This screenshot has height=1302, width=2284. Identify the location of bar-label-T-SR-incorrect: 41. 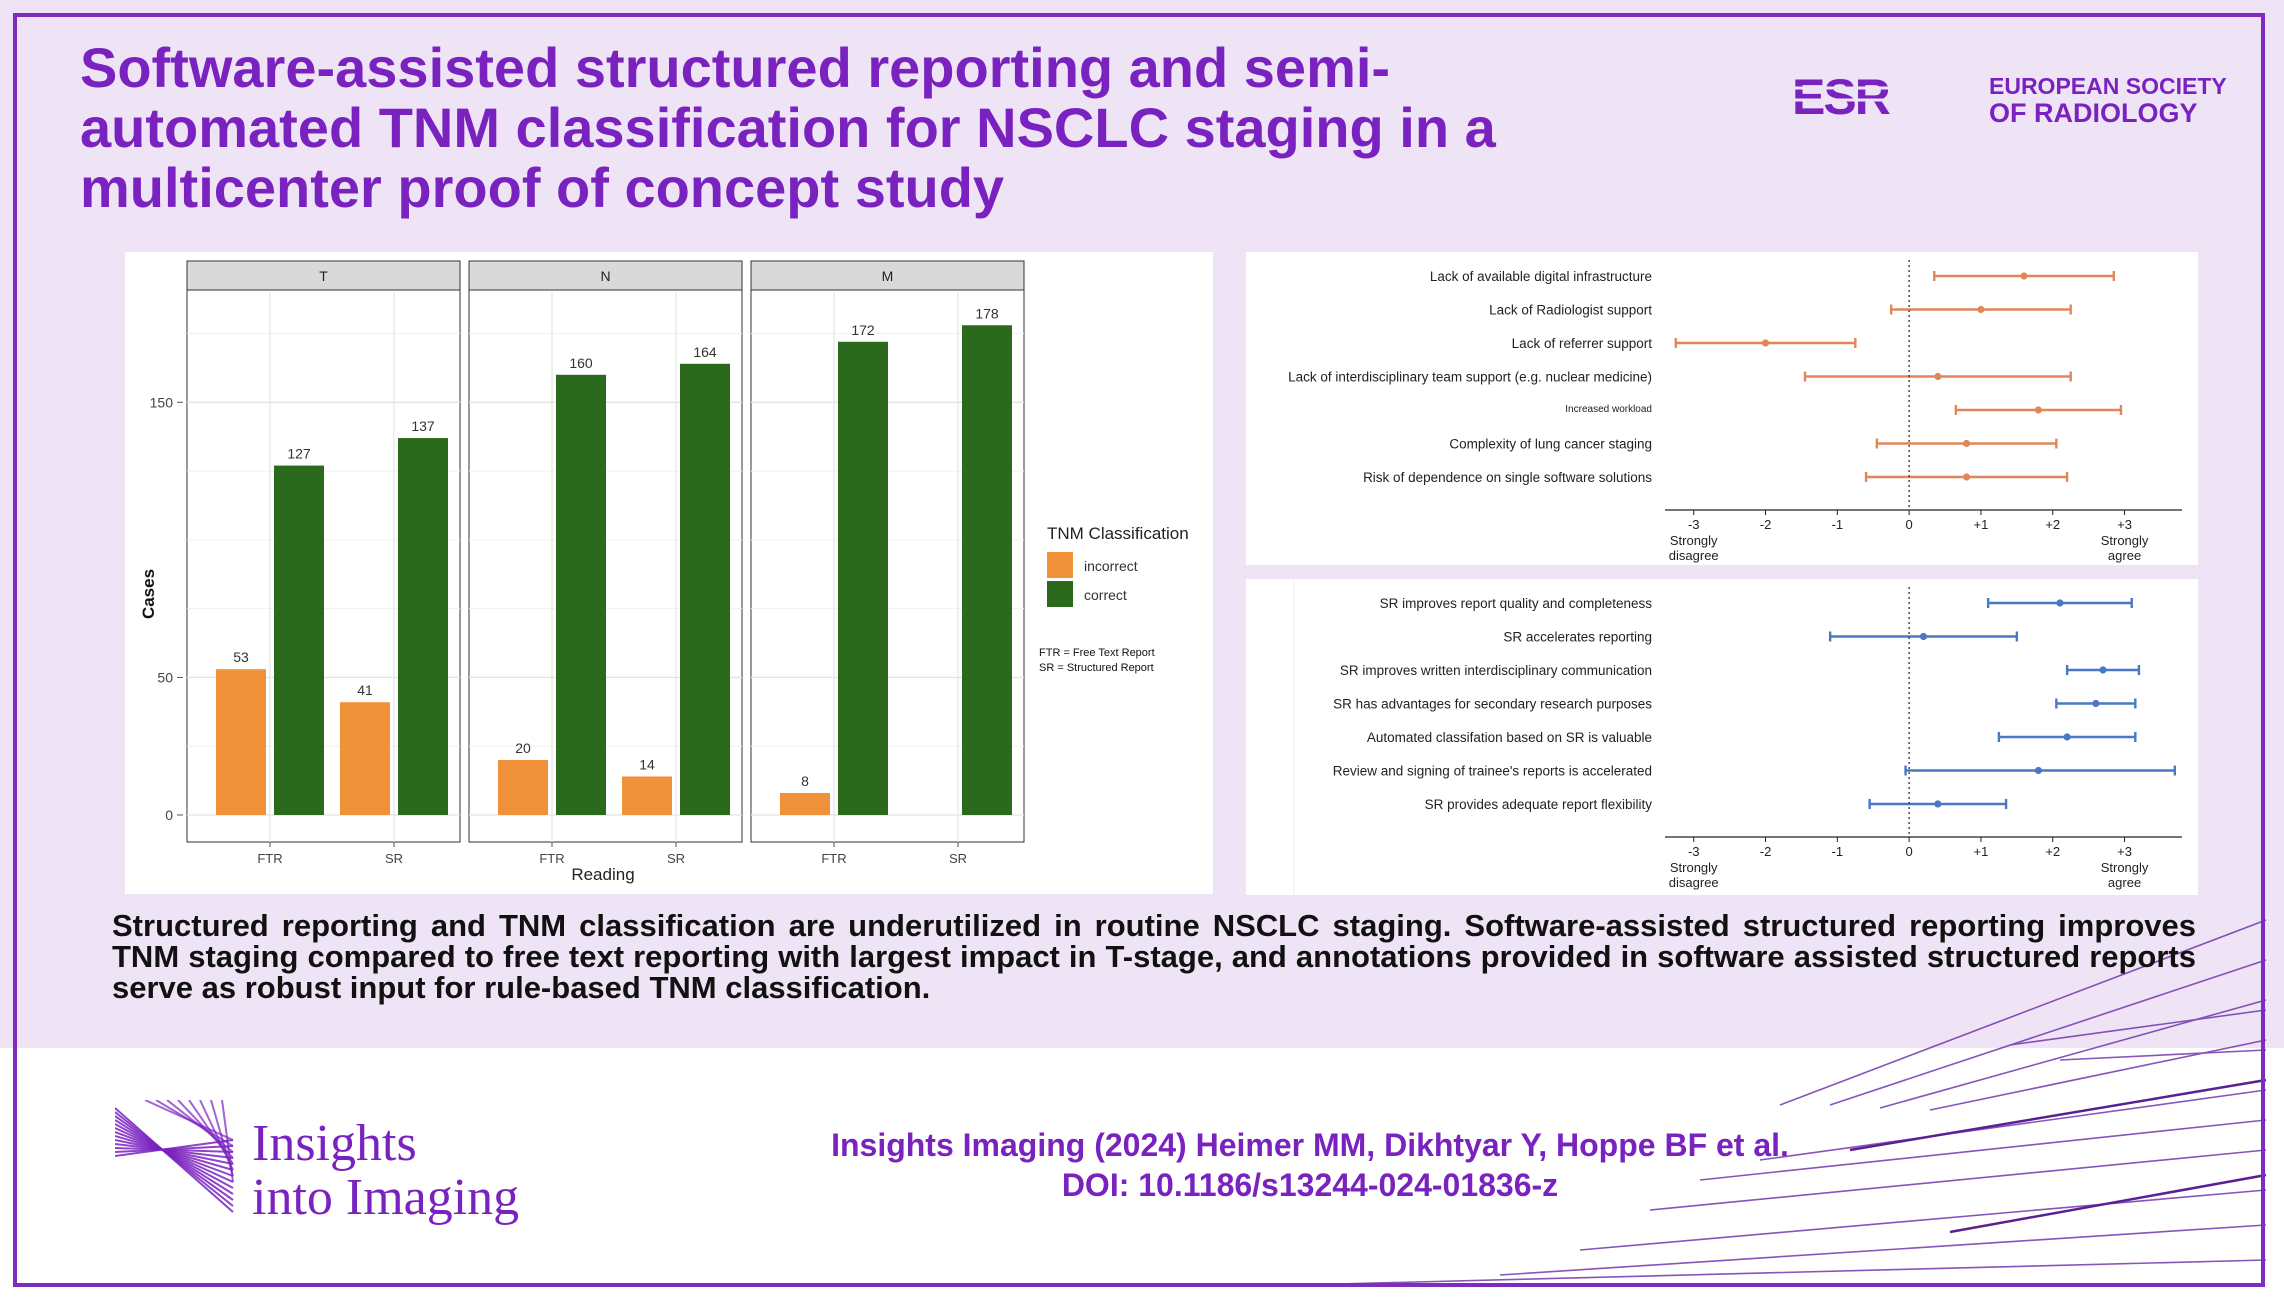
(365, 690).